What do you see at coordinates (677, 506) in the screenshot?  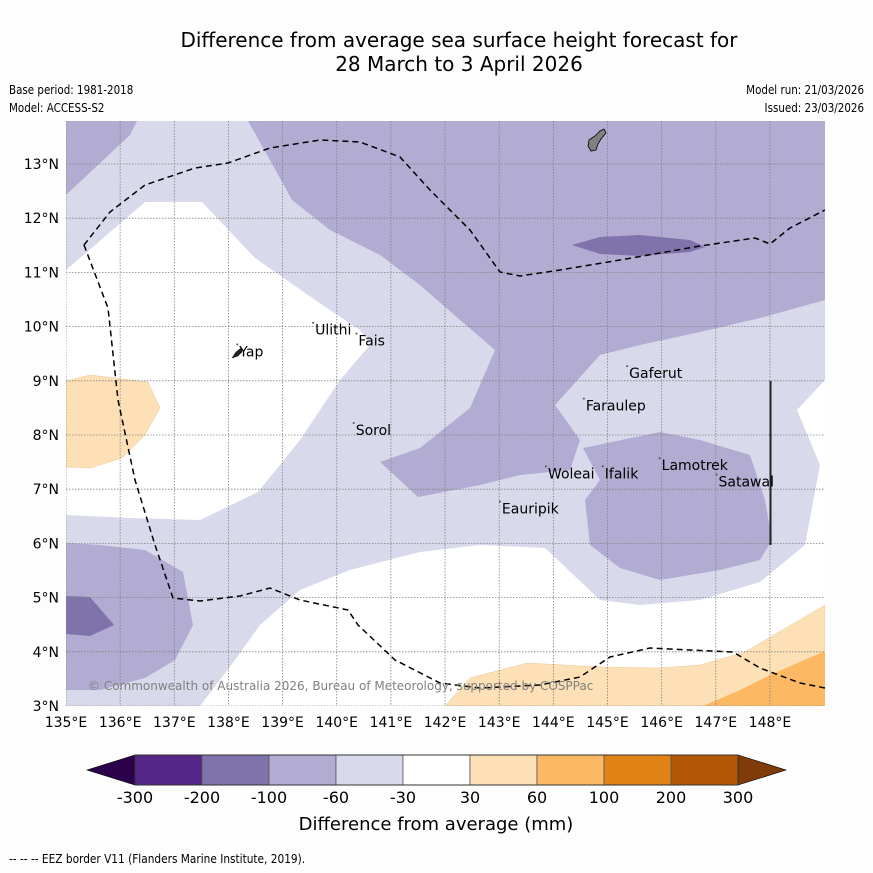 I see `contour-region-medium-lavender-south-east` at bounding box center [677, 506].